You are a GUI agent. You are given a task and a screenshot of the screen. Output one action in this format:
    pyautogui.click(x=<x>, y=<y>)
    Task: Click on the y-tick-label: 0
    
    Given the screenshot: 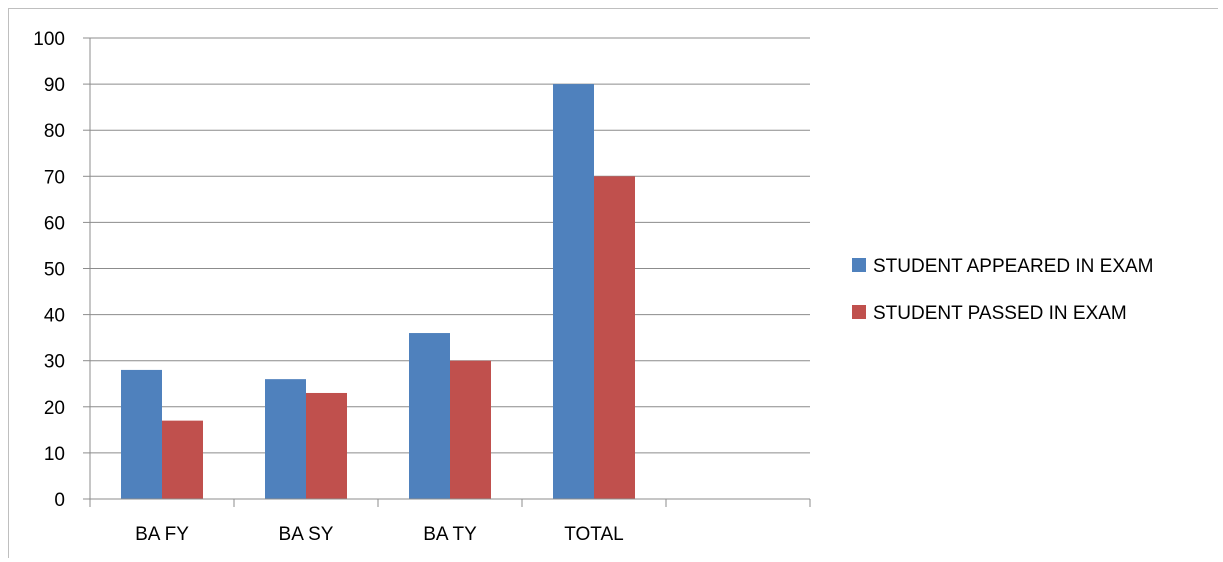 What is the action you would take?
    pyautogui.click(x=59, y=500)
    